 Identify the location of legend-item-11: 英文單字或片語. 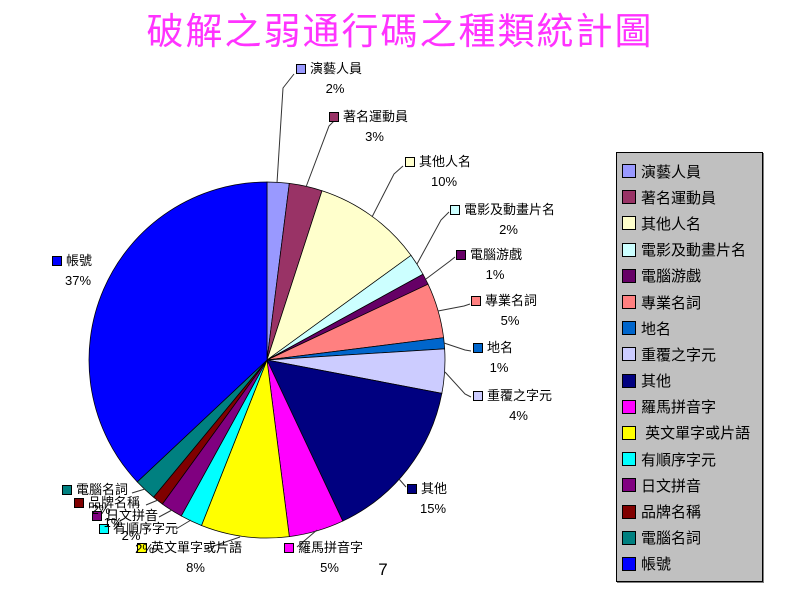
(692, 433).